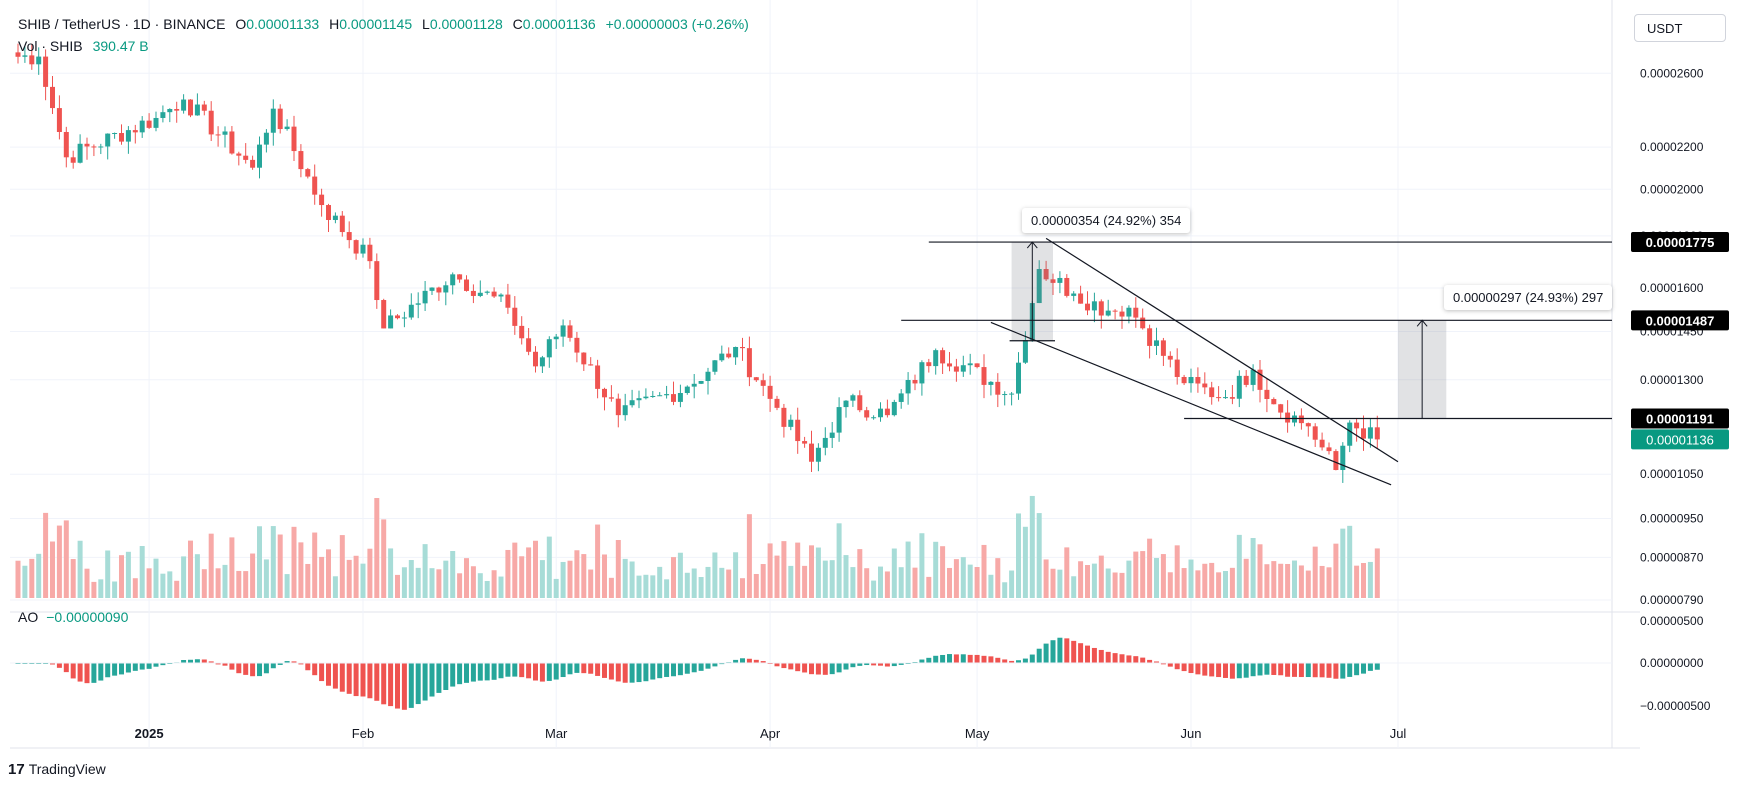 This screenshot has width=1746, height=788. I want to click on currency-button: USDT, so click(1680, 28).